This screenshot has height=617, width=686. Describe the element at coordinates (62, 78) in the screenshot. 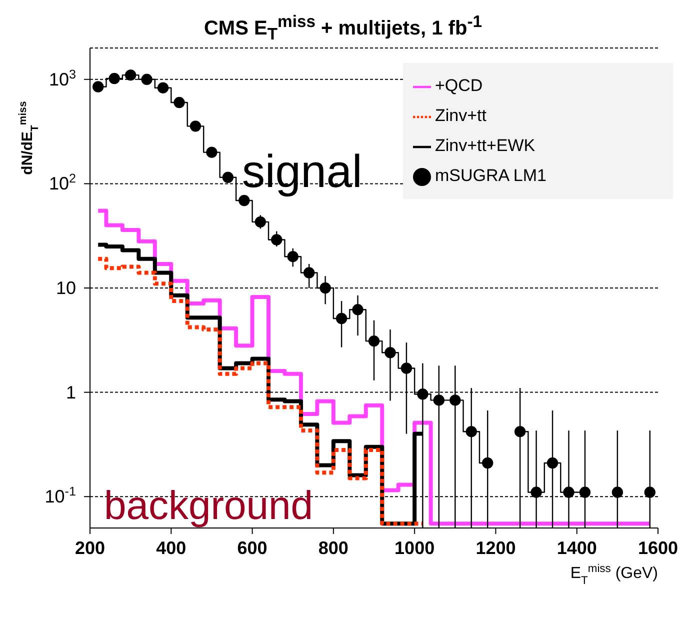

I see `y-tick-label: 10$^{3}$` at that location.